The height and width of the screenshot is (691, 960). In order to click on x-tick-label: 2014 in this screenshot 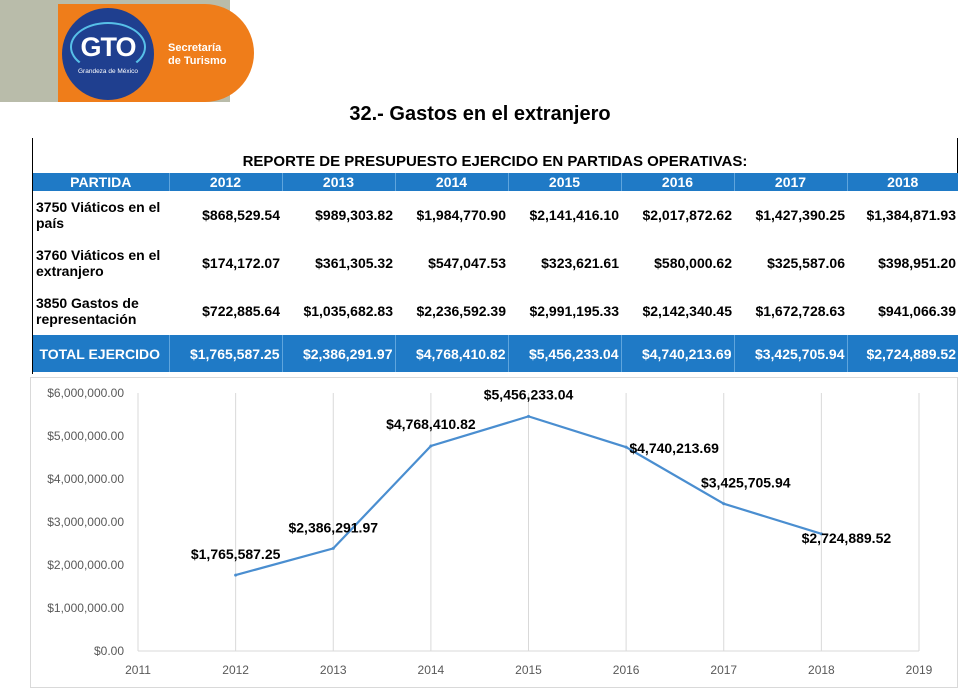, I will do `click(431, 670)`.